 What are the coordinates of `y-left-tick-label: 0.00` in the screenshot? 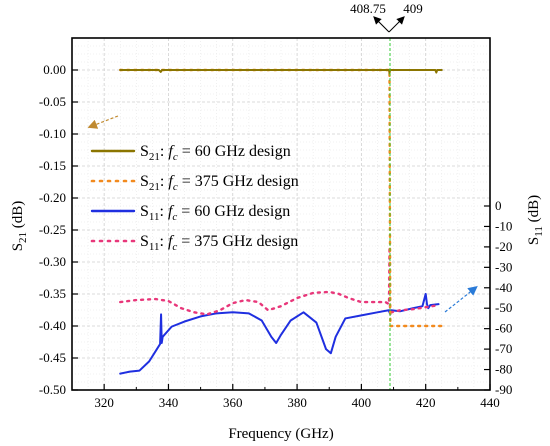 It's located at (54, 69).